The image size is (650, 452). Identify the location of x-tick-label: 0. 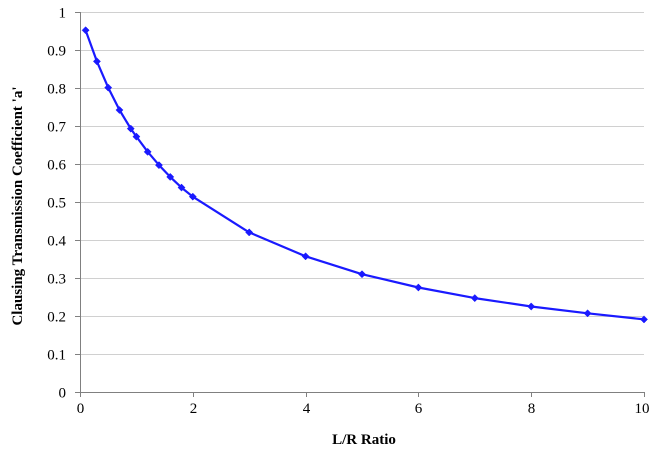
(81, 409).